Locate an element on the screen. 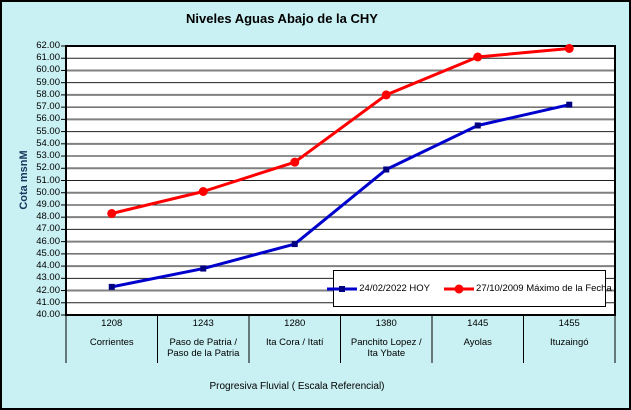 The height and width of the screenshot is (410, 631). y-tick-label: 59.00 is located at coordinates (48, 82).